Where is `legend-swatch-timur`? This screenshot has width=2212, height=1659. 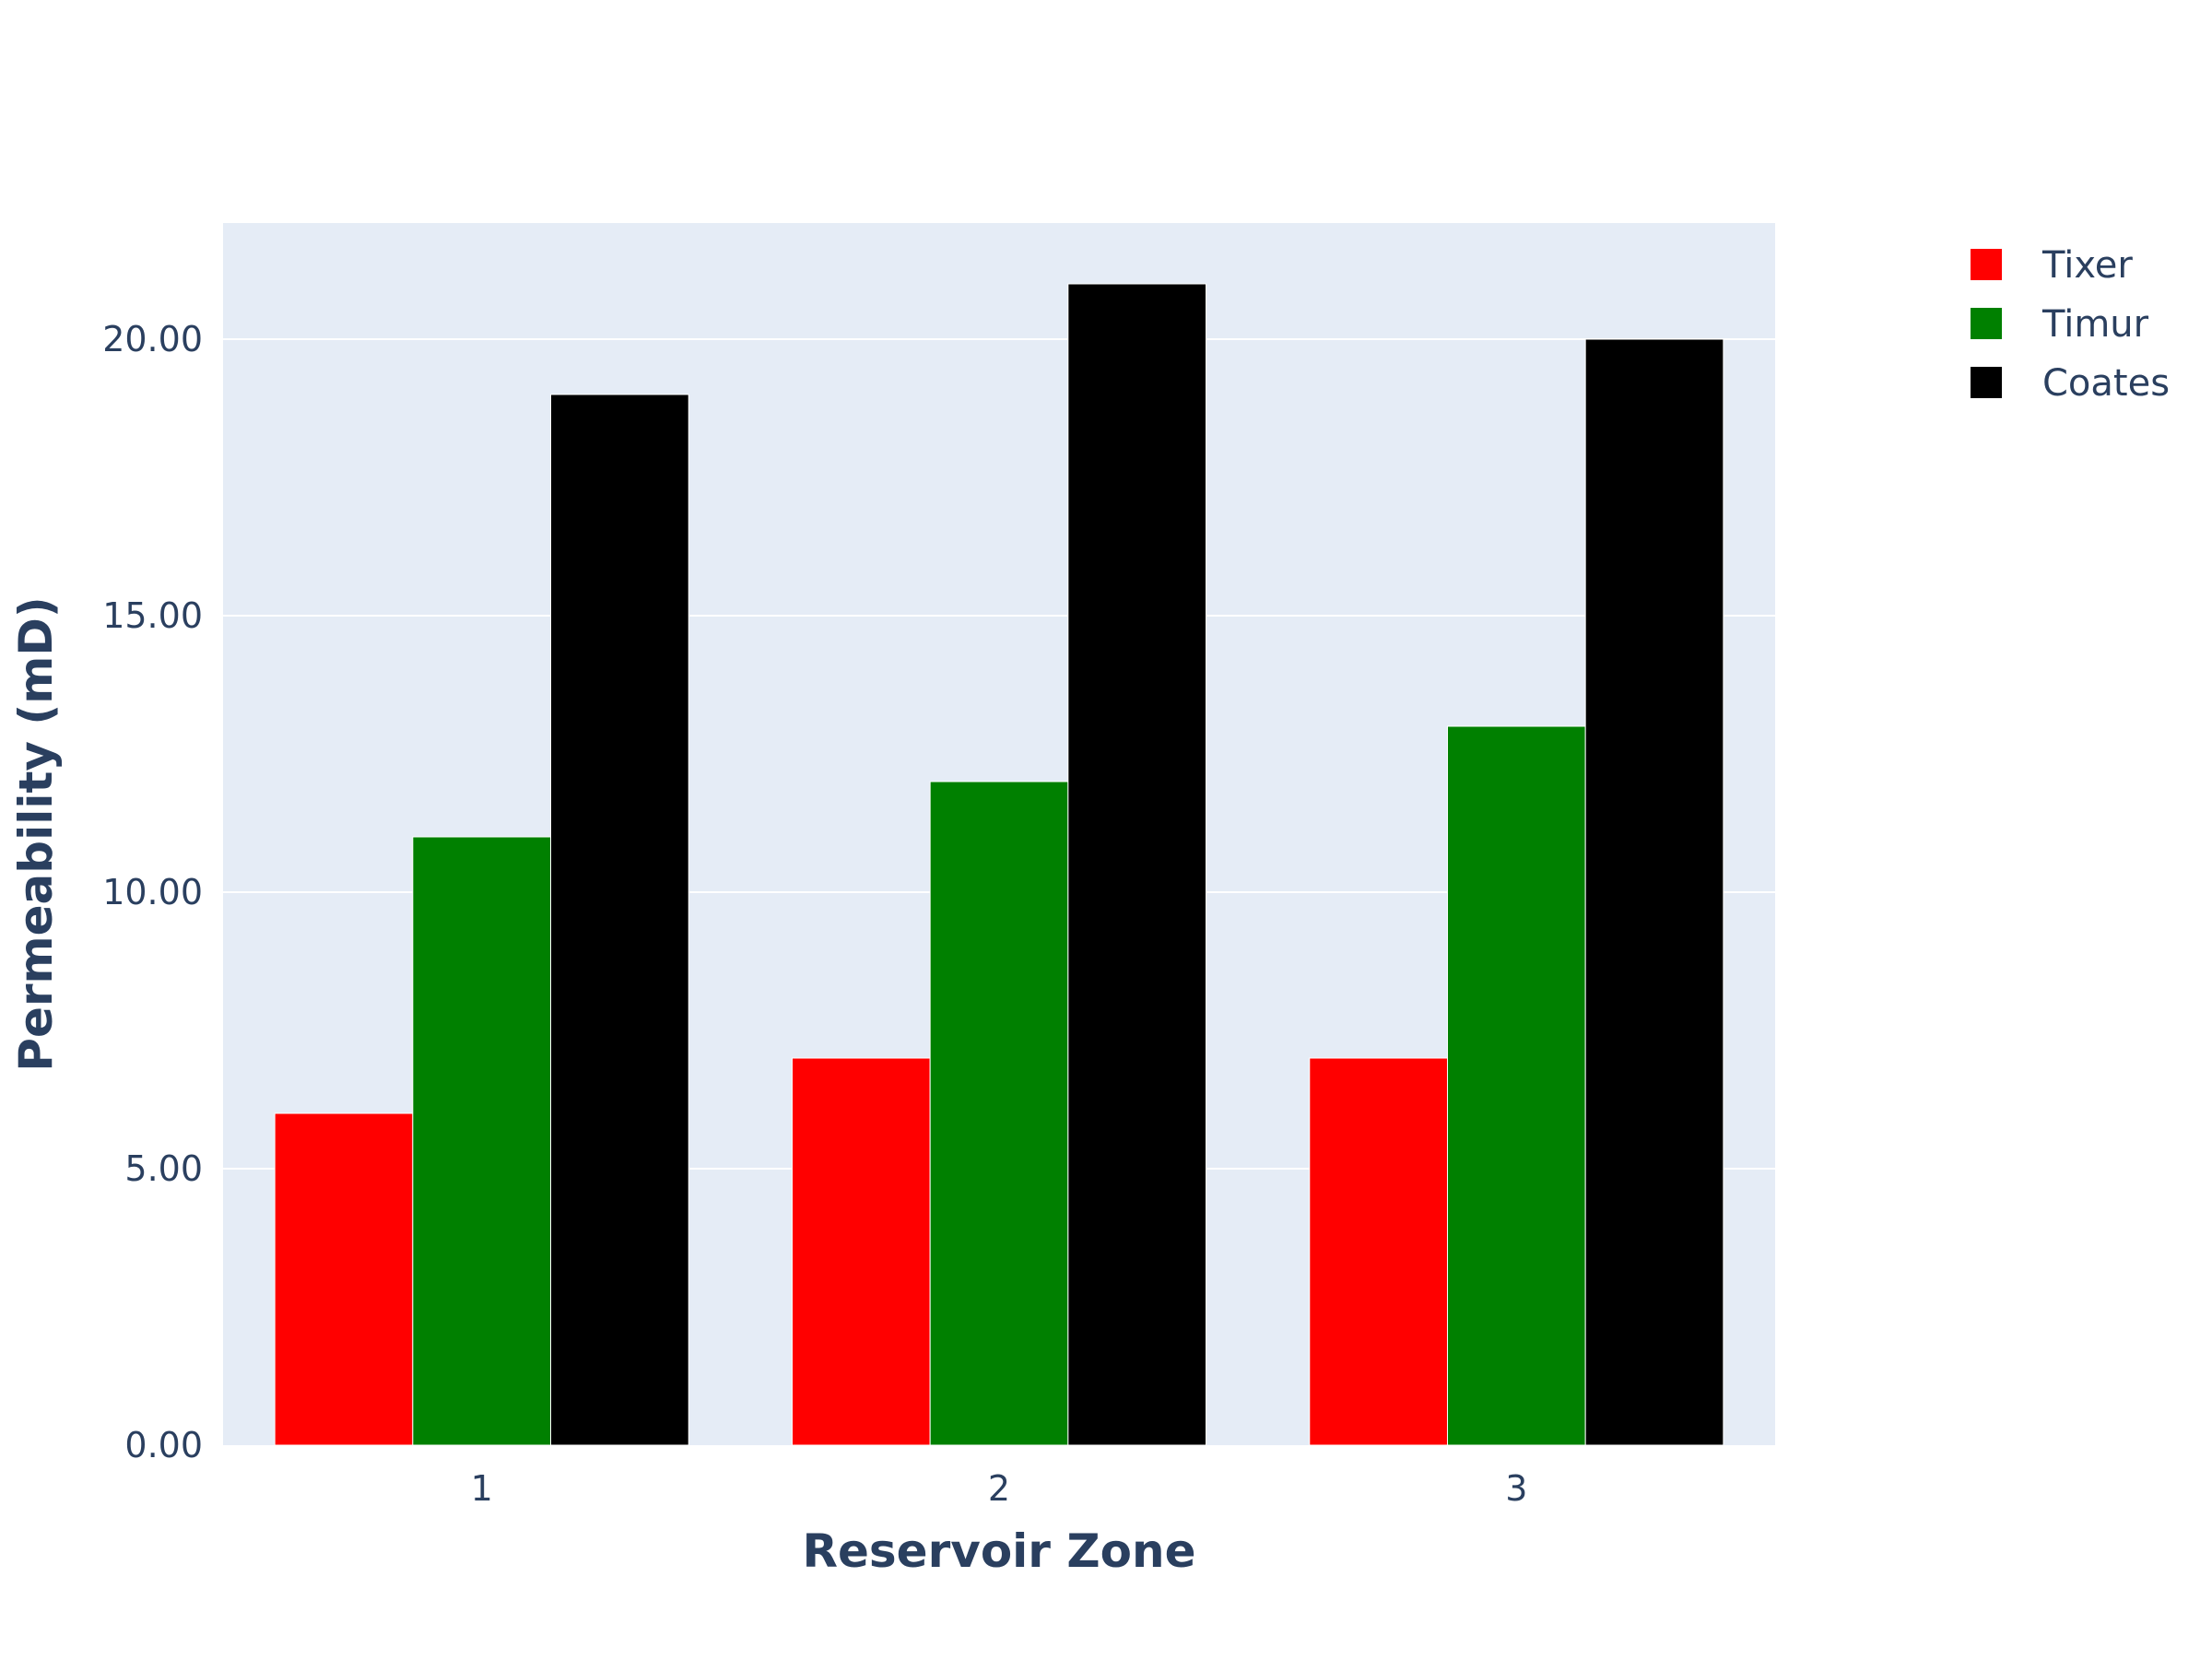
legend-swatch-timur is located at coordinates (1986, 323).